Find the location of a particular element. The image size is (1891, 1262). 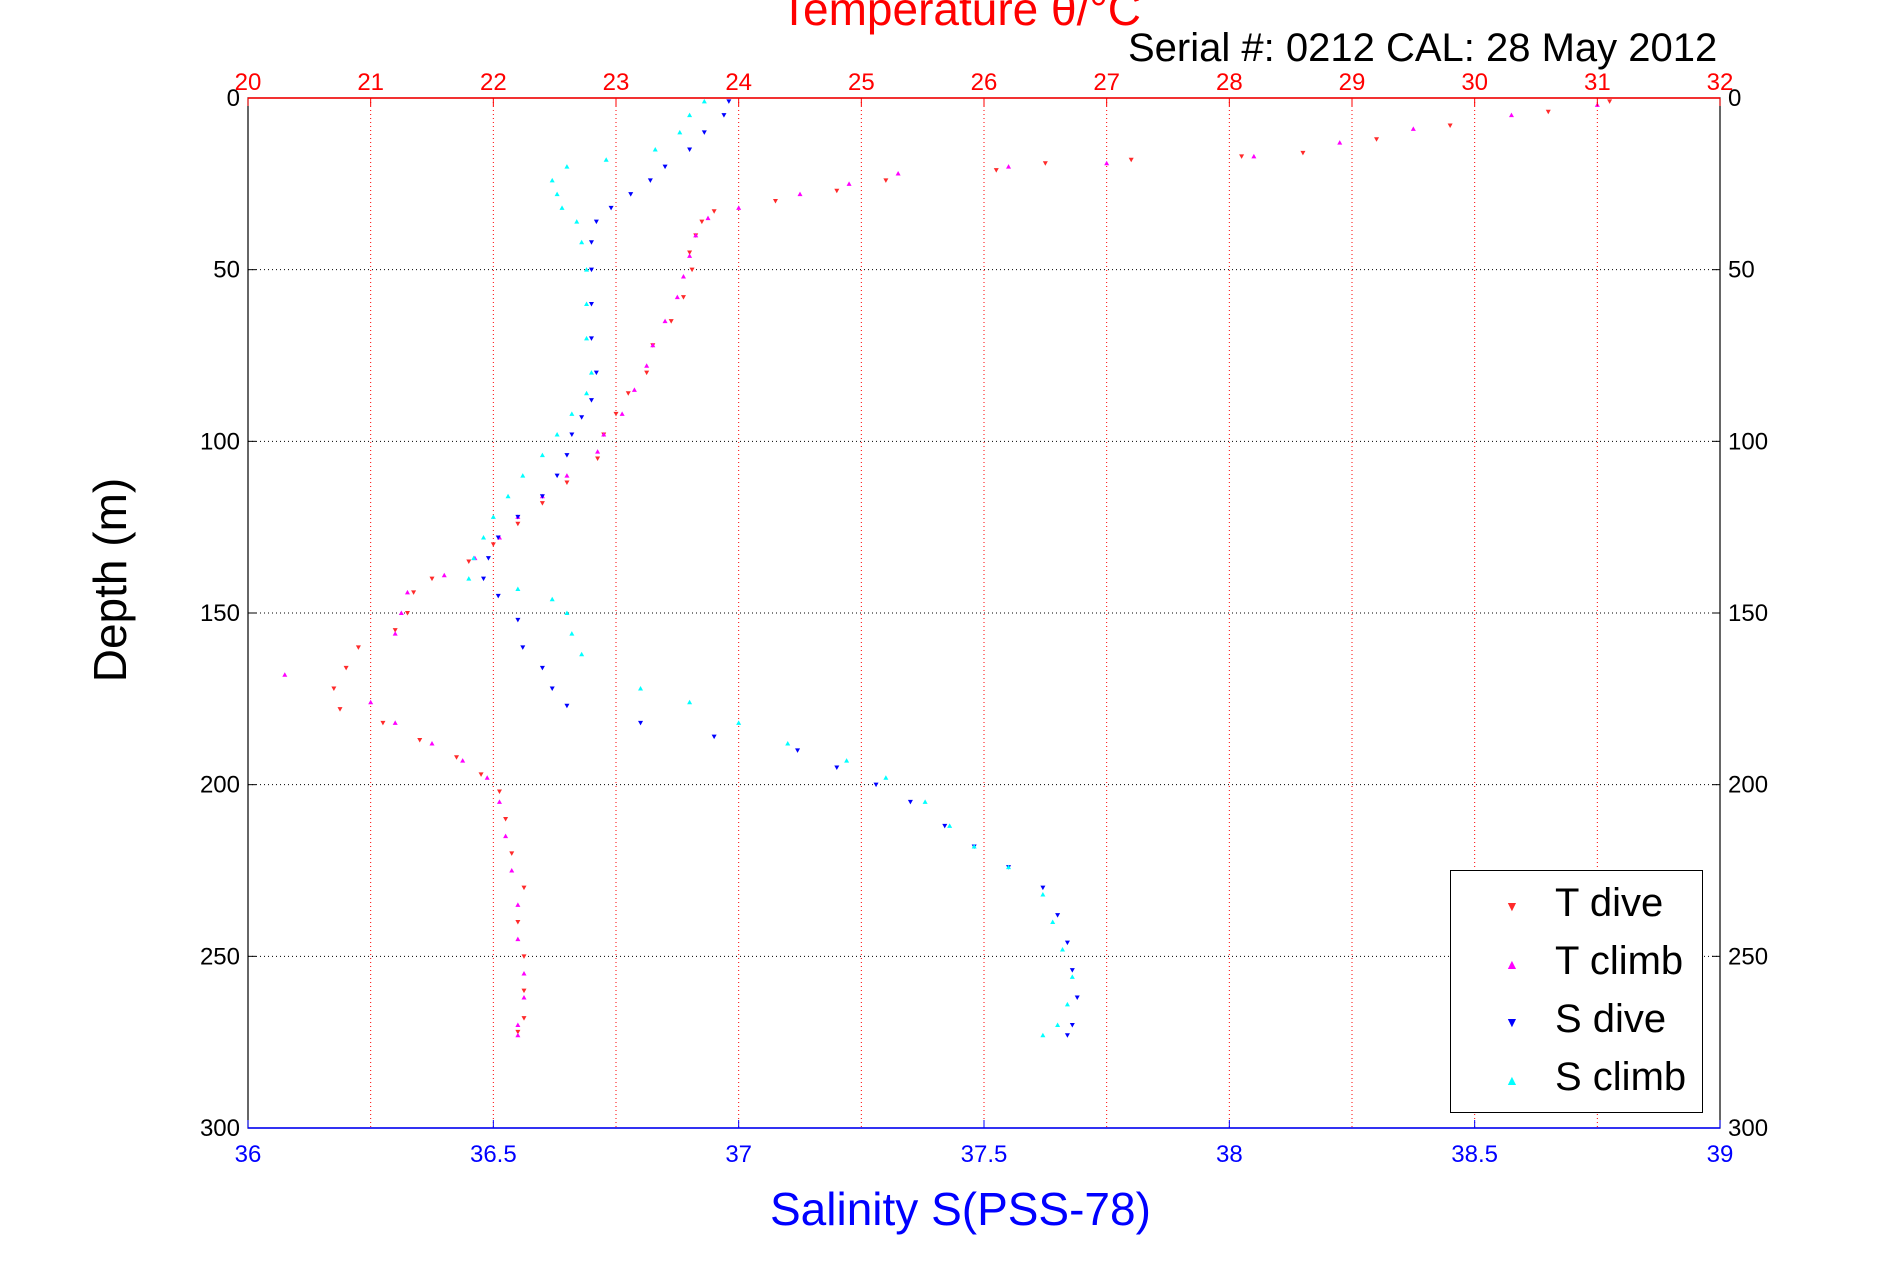

legend-label: S climb is located at coordinates (1621, 1077).